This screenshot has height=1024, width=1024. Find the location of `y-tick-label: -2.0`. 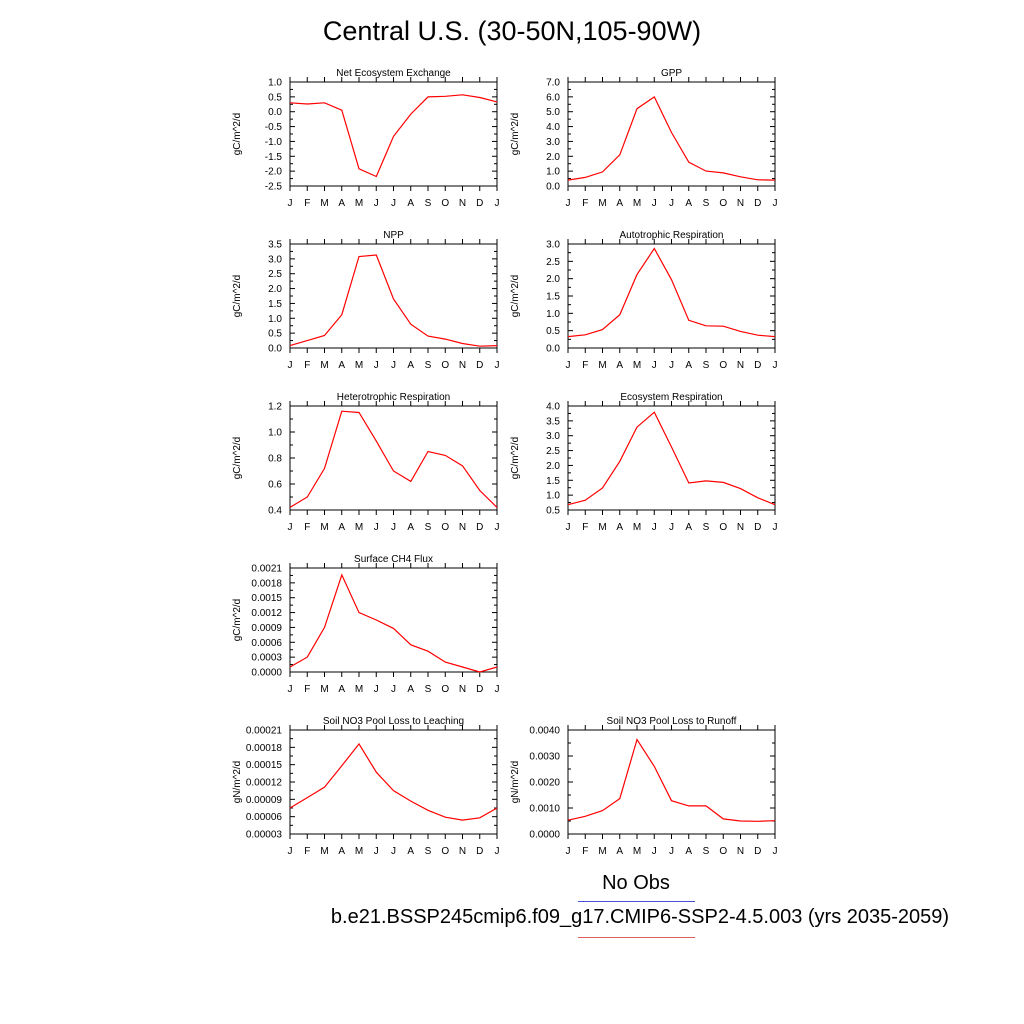

y-tick-label: -2.0 is located at coordinates (274, 172).